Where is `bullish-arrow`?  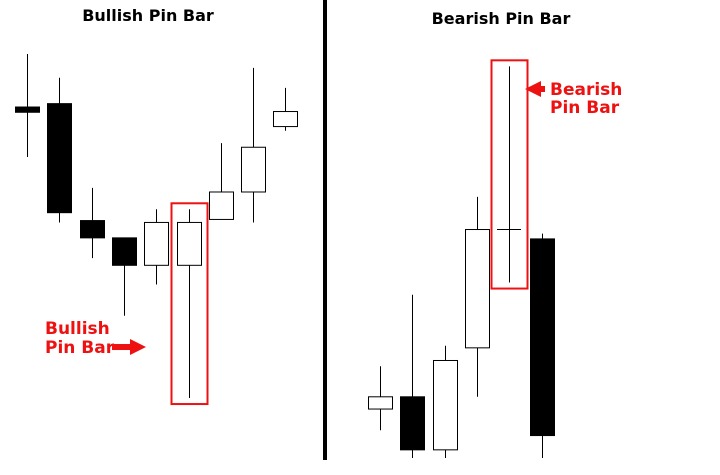
bullish-arrow is located at coordinates (129, 347).